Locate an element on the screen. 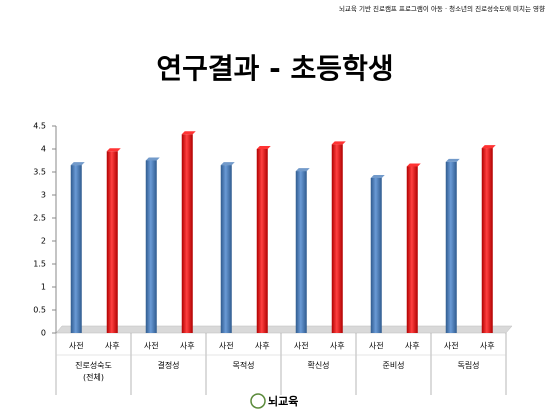  y-tick-label: 1 is located at coordinates (43, 287).